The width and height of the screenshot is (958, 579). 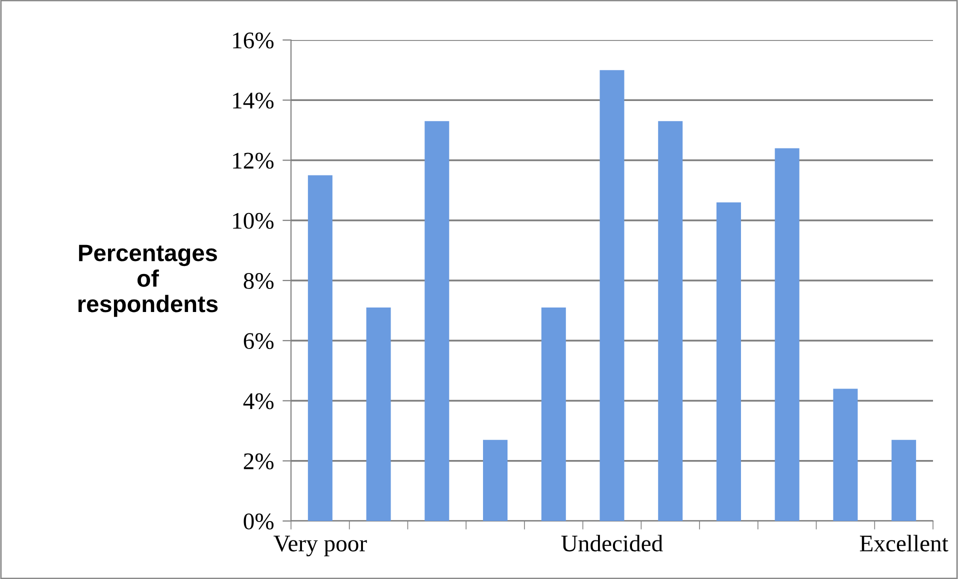 What do you see at coordinates (253, 160) in the screenshot?
I see `y-tick-label: 12%` at bounding box center [253, 160].